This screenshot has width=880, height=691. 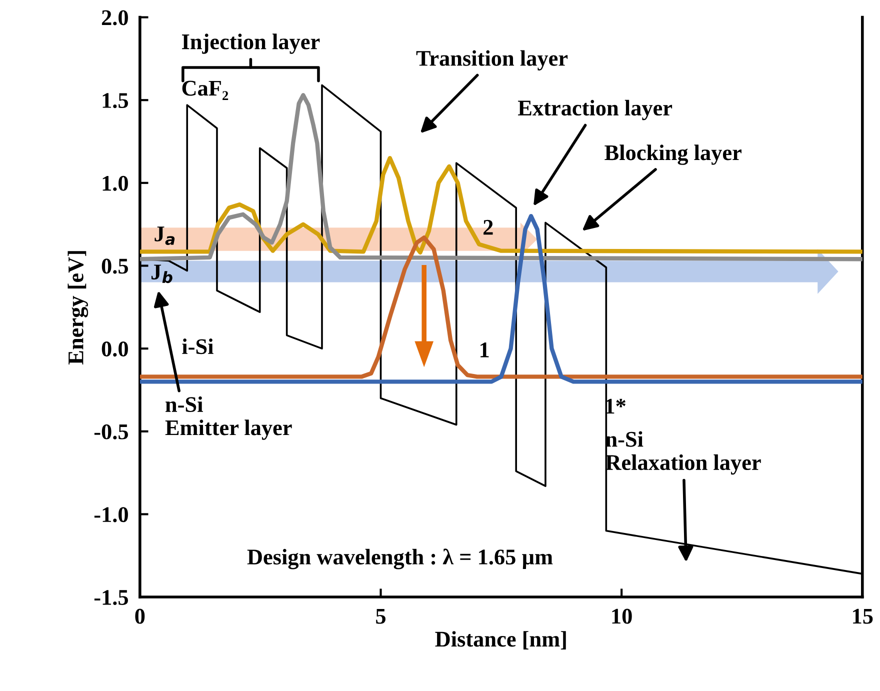 What do you see at coordinates (115, 183) in the screenshot?
I see `y-tick-label: 1.0` at bounding box center [115, 183].